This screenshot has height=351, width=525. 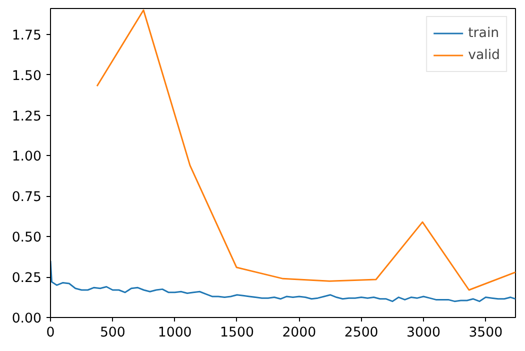 What do you see at coordinates (484, 55) in the screenshot?
I see `legend-label: valid` at bounding box center [484, 55].